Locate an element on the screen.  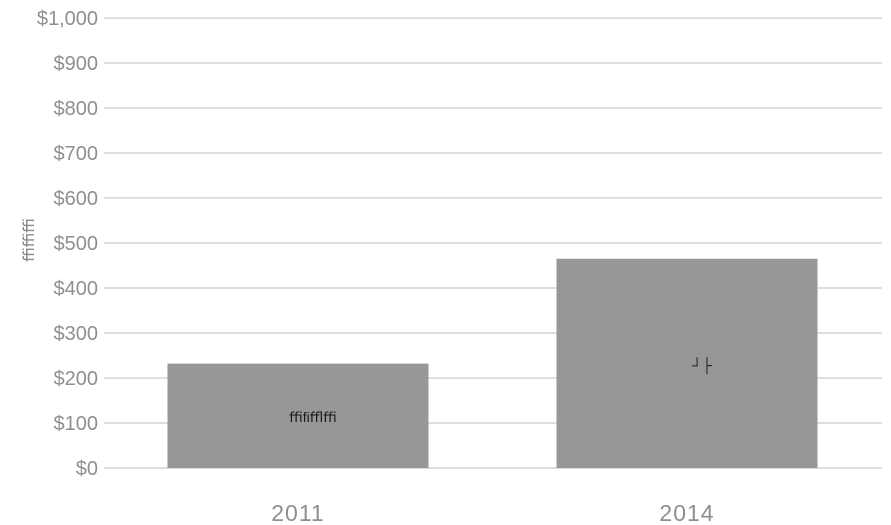
y-axis-label: ﬃﬃﬃ is located at coordinates (29, 240).